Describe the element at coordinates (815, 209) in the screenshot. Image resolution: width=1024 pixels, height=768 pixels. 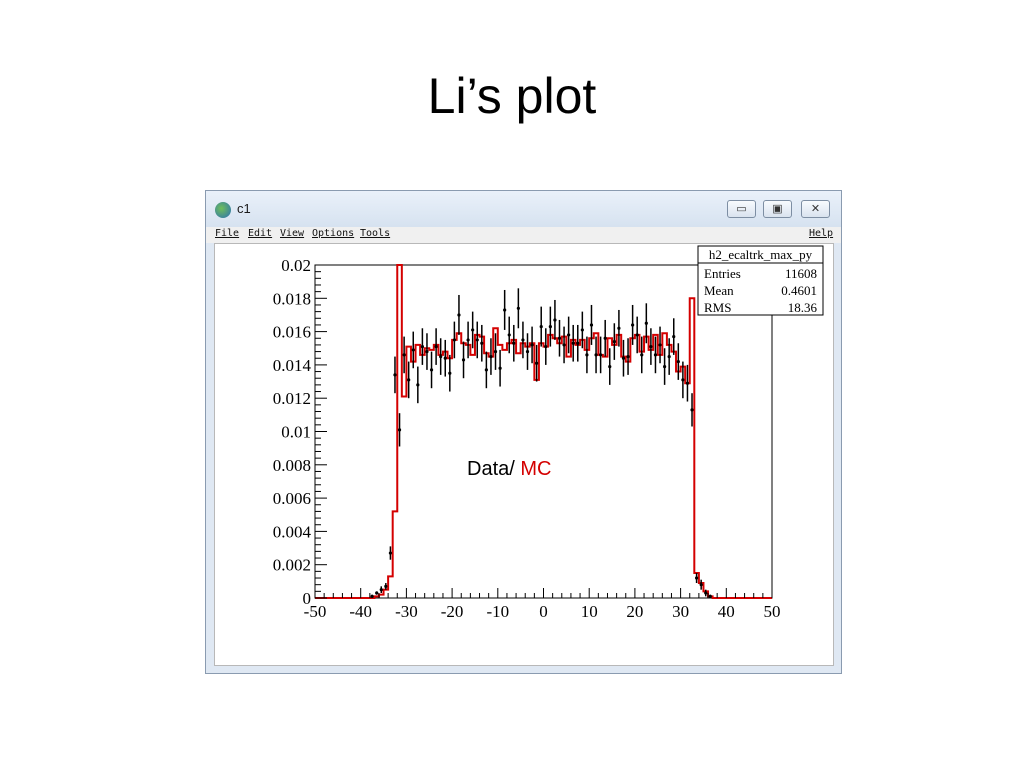
I see `close-button: ✕` at that location.